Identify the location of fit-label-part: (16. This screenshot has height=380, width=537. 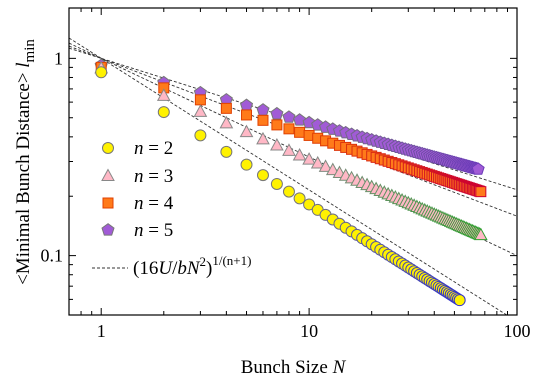
(145, 268).